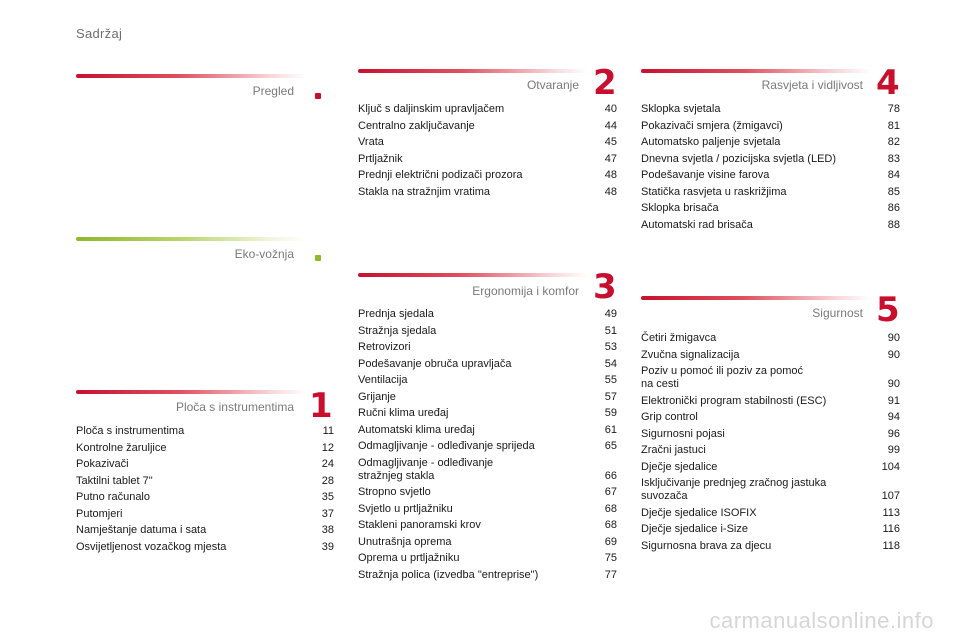 Image resolution: width=960 pixels, height=640 pixels. I want to click on toc-entry: Automatsko paljenje svjetala 82, so click(770, 142).